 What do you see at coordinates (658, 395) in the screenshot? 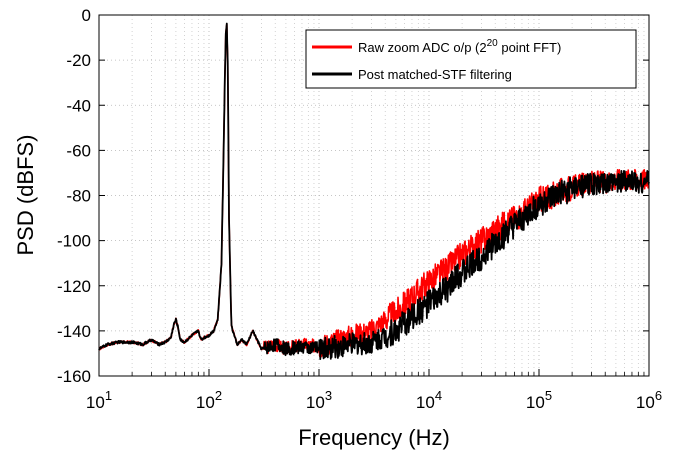
I see `x-tick-label-exponent: 6` at bounding box center [658, 395].